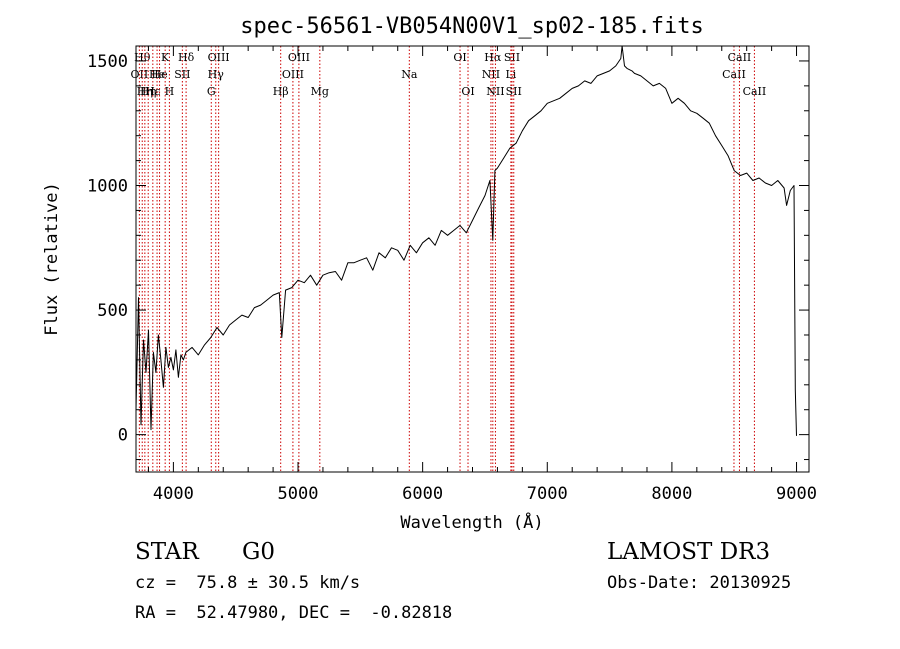 This screenshot has width=900, height=649. Describe the element at coordinates (320, 91) in the screenshot. I see `line-marker-label: Mg` at that location.